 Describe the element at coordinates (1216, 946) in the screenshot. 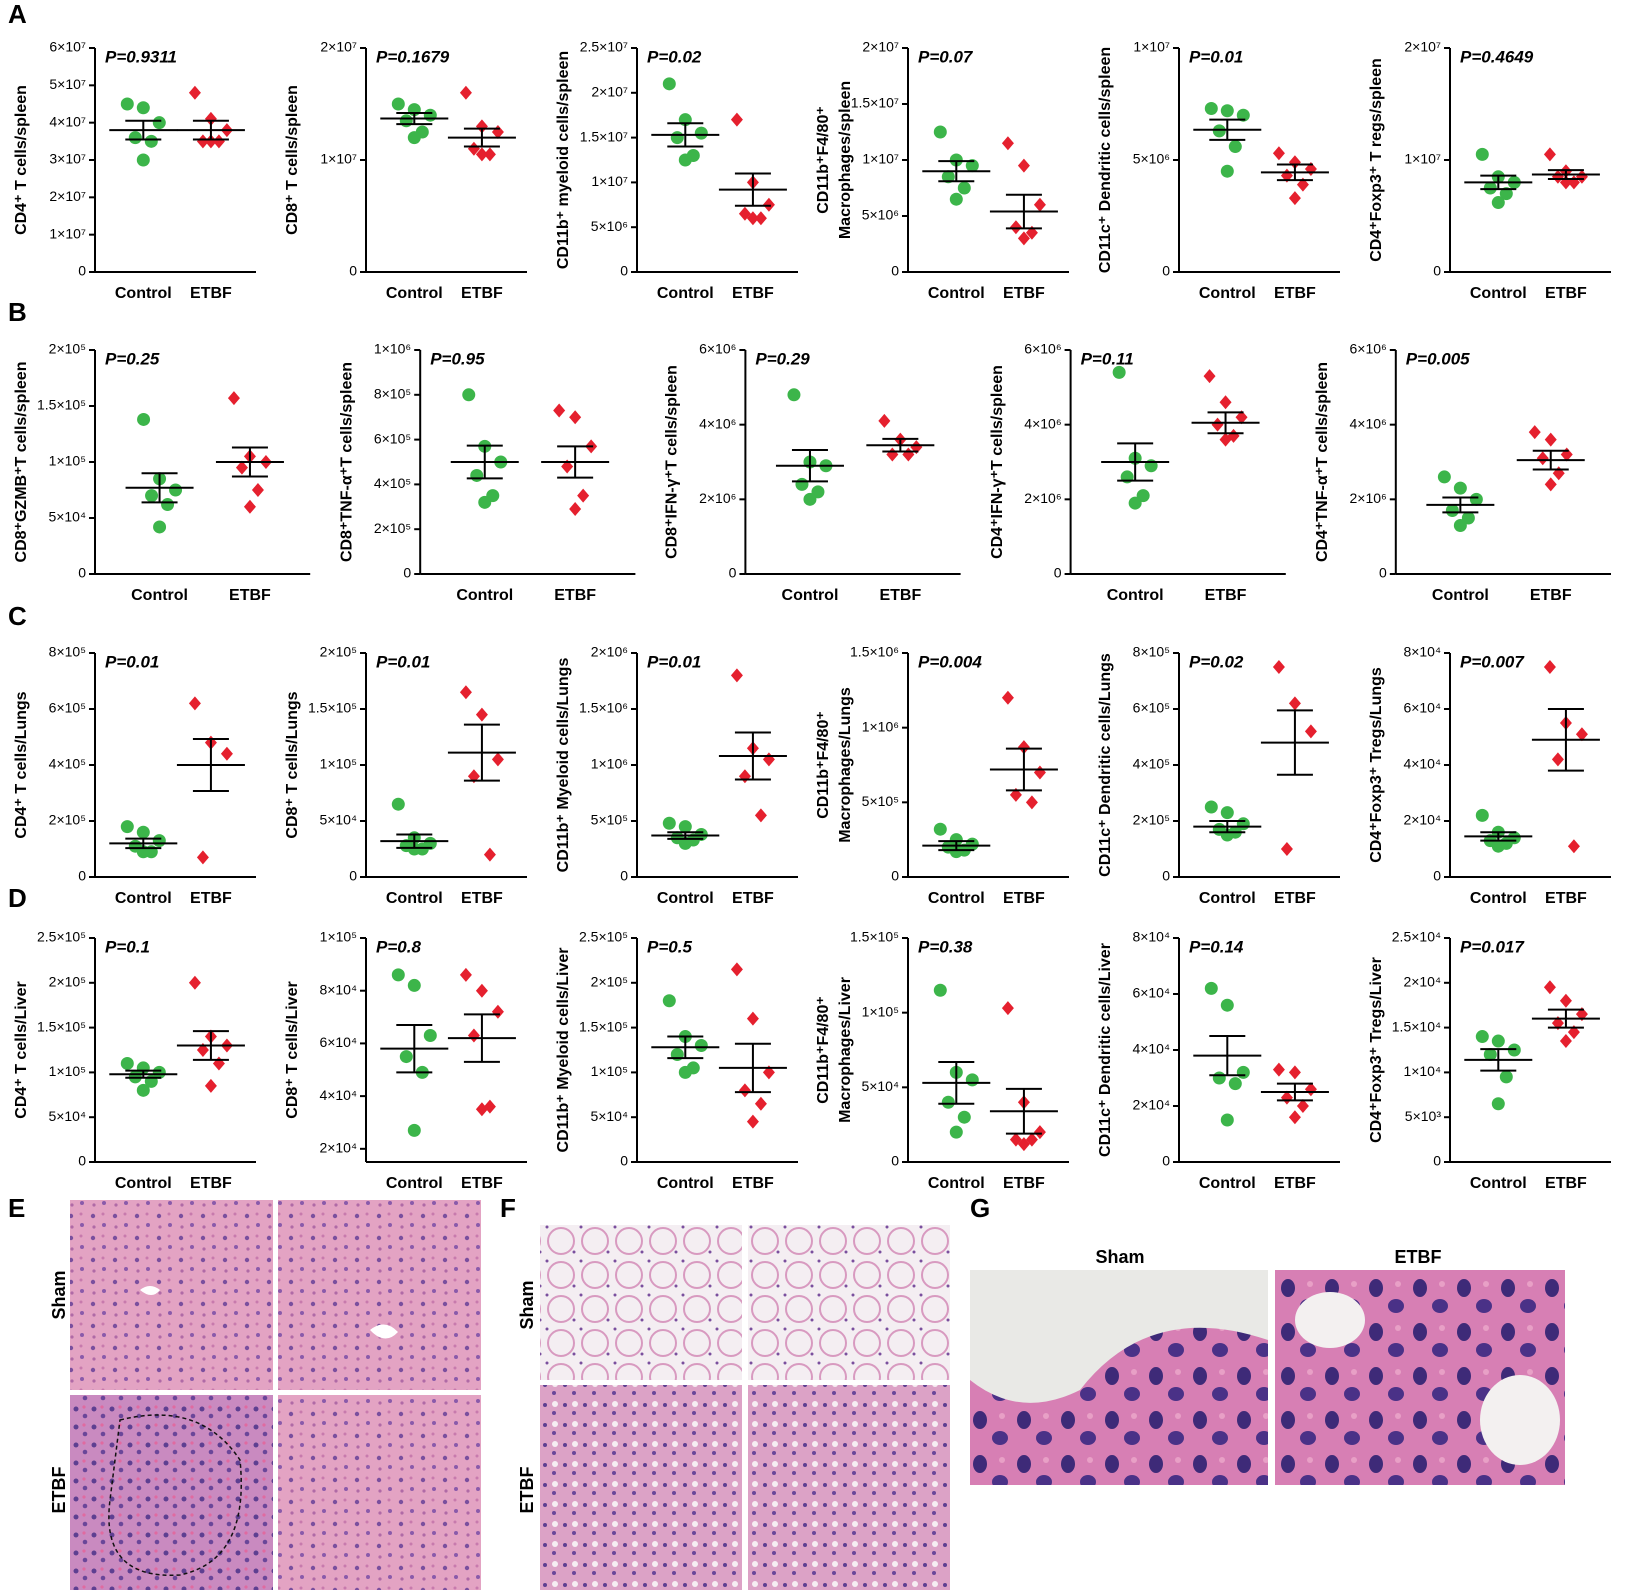

I see `p-value: P=0.14` at that location.